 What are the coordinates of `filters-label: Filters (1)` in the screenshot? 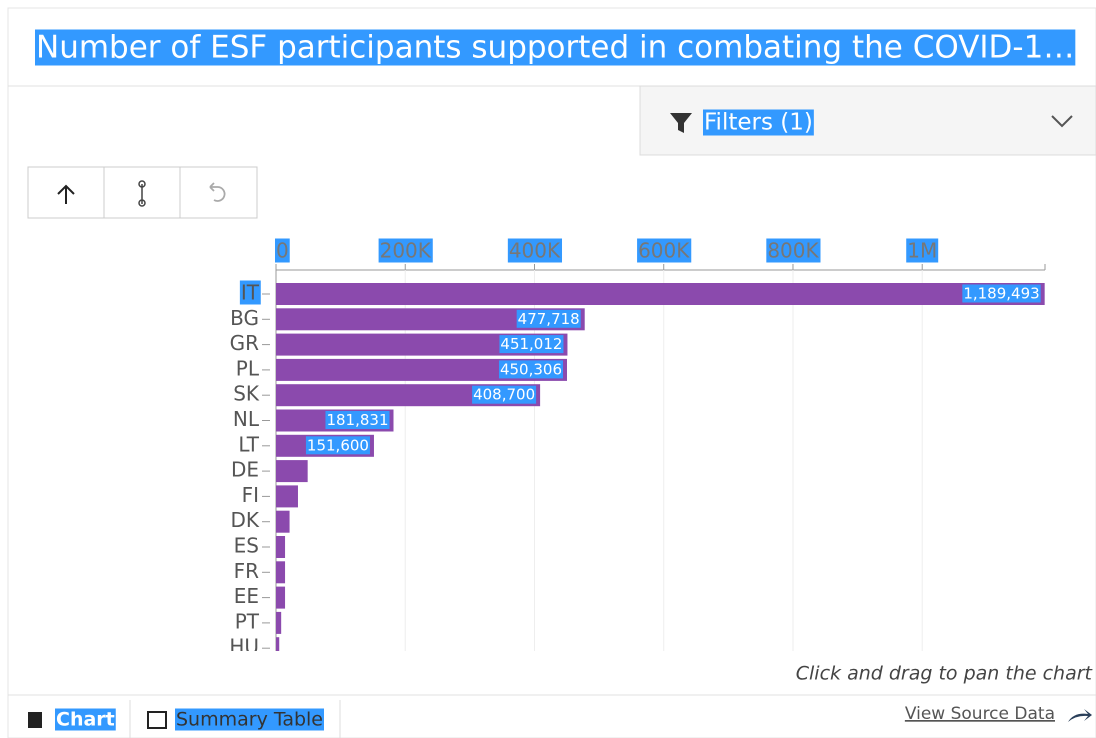 It's located at (758, 123).